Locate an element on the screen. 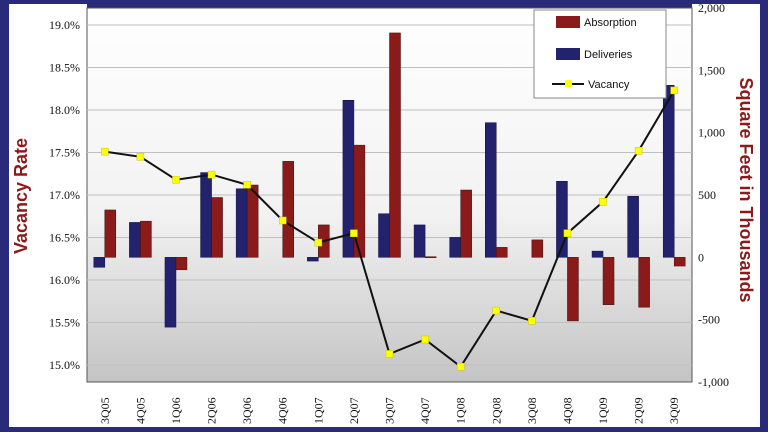  ytick-label: 16.0% is located at coordinates (64, 280).